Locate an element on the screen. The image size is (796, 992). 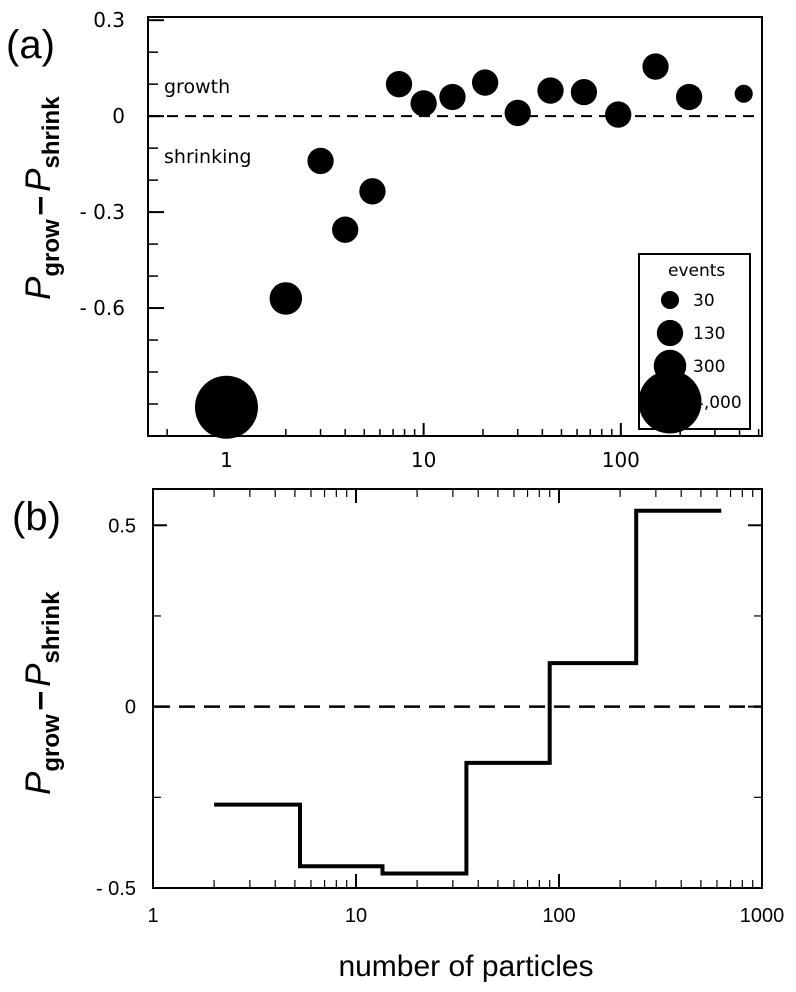
panel-a-ylabel-sub1: grow is located at coordinates (51, 248).